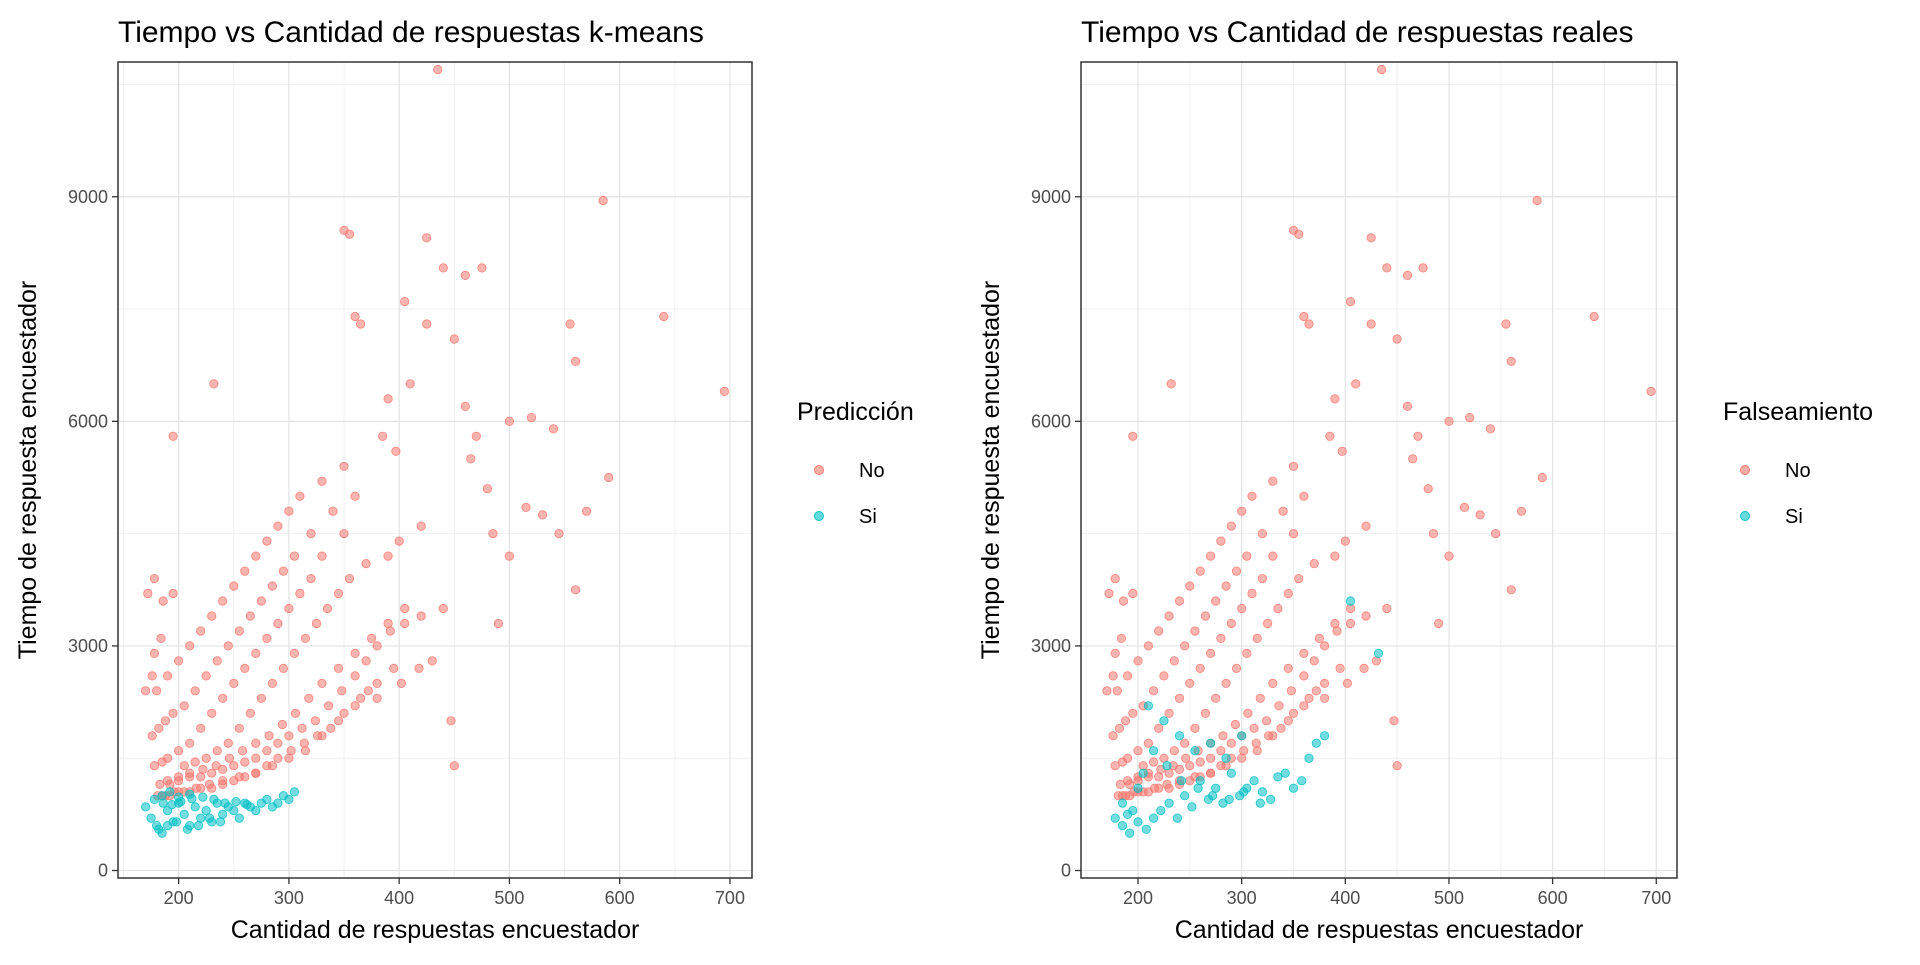 This screenshot has width=1920, height=965. What do you see at coordinates (1798, 463) in the screenshot?
I see `legend: FalseamientoNoSi` at bounding box center [1798, 463].